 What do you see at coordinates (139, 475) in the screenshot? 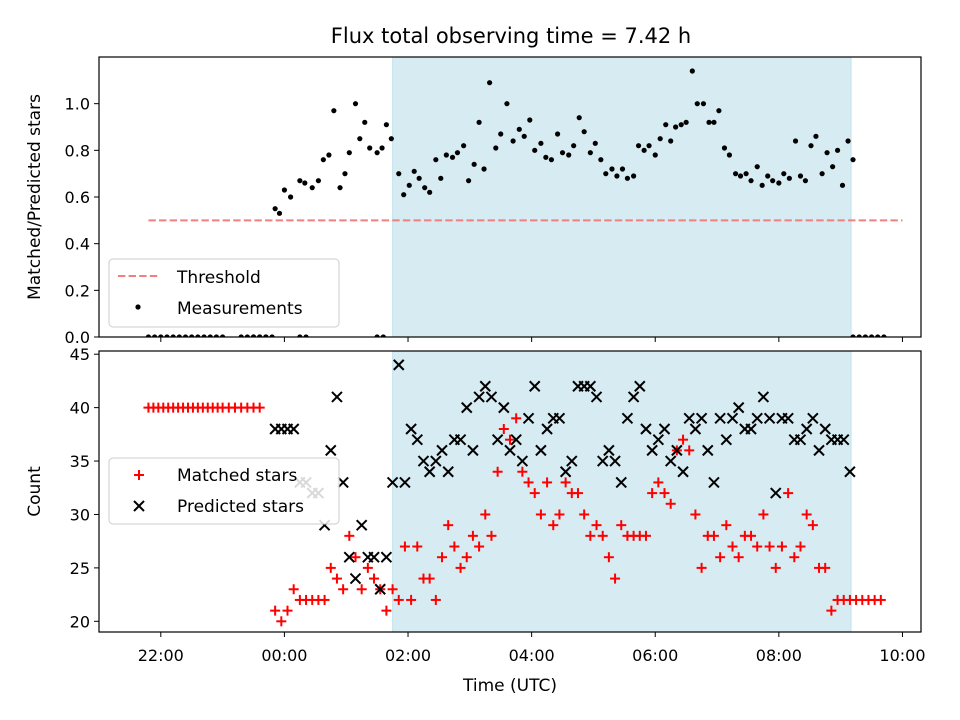
I see `legend-matched-swatch` at bounding box center [139, 475].